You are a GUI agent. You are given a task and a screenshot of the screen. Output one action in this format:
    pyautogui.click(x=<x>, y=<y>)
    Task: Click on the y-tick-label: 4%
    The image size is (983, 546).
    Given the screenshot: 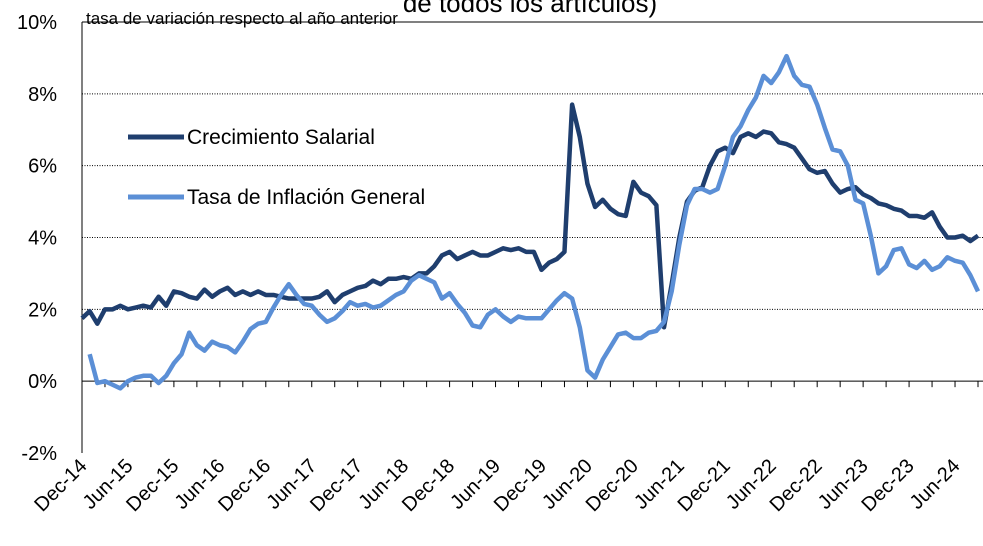 What is the action you would take?
    pyautogui.click(x=42, y=239)
    